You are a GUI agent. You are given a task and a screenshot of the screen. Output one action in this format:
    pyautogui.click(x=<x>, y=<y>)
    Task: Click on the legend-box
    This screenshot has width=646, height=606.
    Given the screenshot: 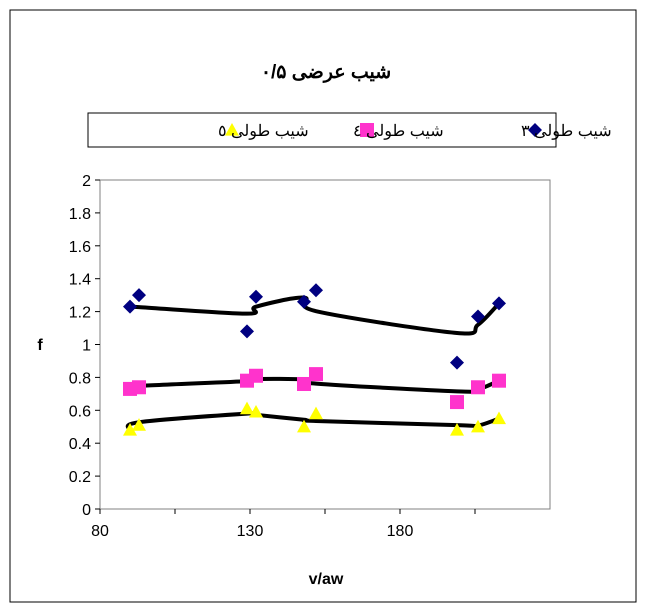 What is the action you would take?
    pyautogui.click(x=322, y=130)
    